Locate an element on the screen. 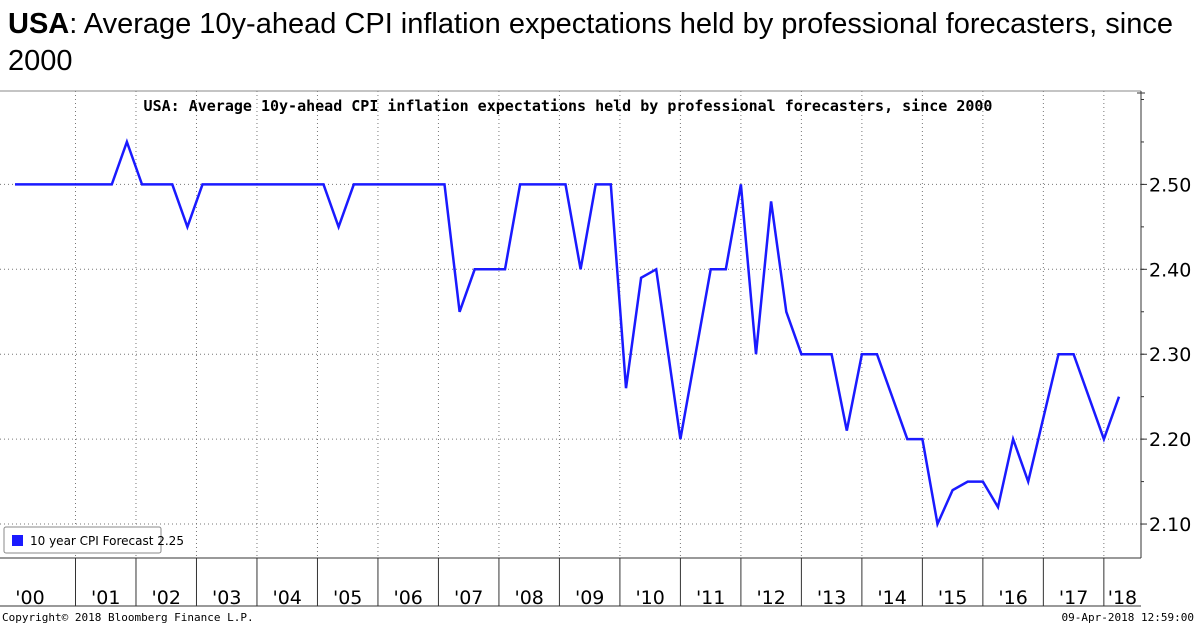  x-tick-label: '05 is located at coordinates (347, 598).